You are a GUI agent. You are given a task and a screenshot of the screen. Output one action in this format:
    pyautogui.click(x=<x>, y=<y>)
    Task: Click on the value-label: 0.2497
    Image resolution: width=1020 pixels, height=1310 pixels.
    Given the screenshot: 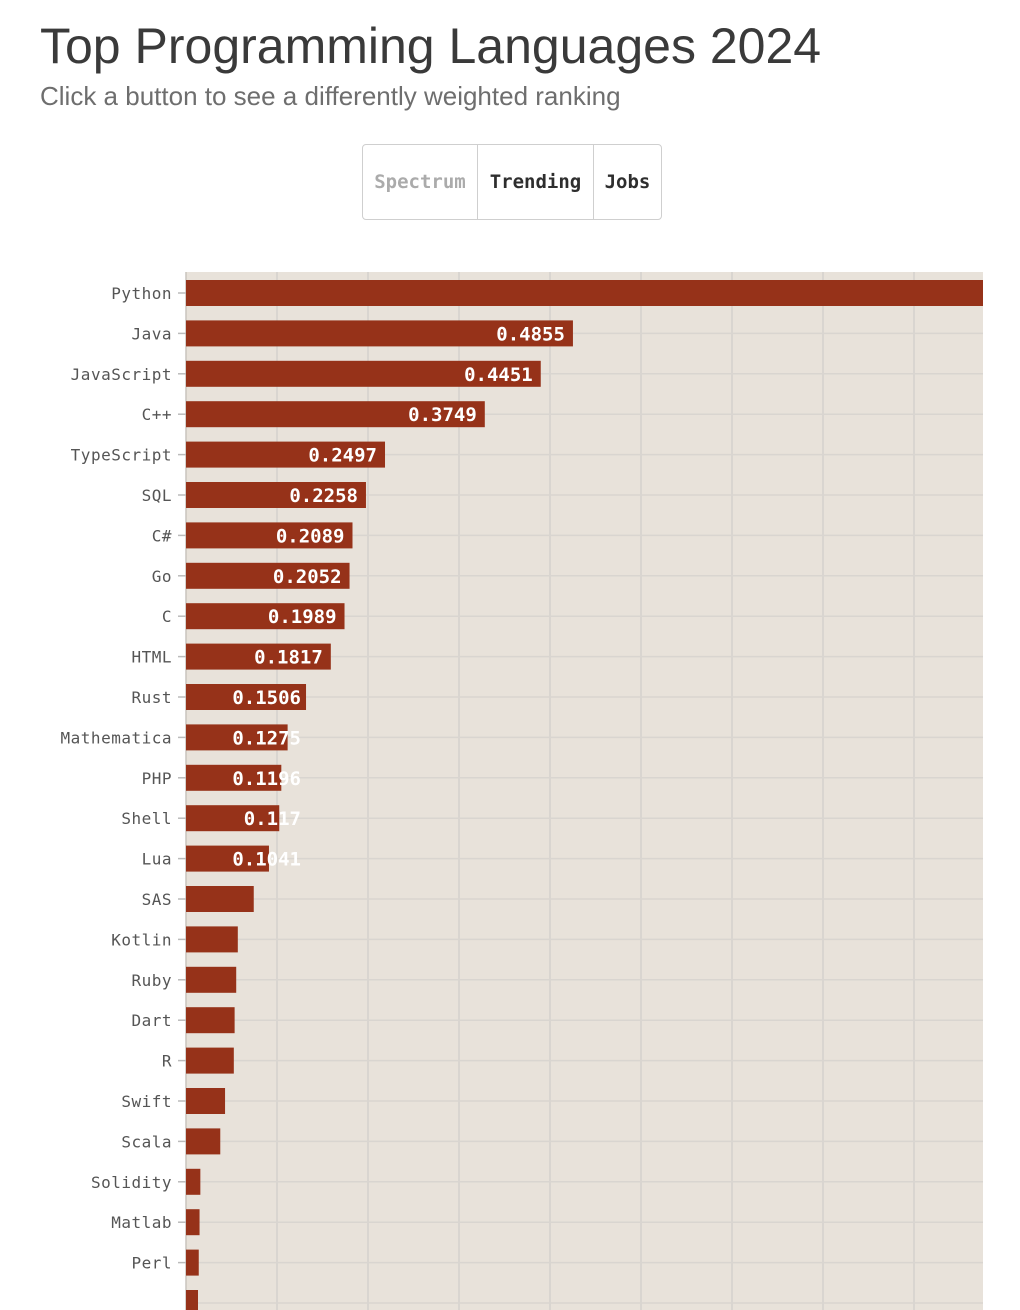 What is the action you would take?
    pyautogui.click(x=342, y=456)
    